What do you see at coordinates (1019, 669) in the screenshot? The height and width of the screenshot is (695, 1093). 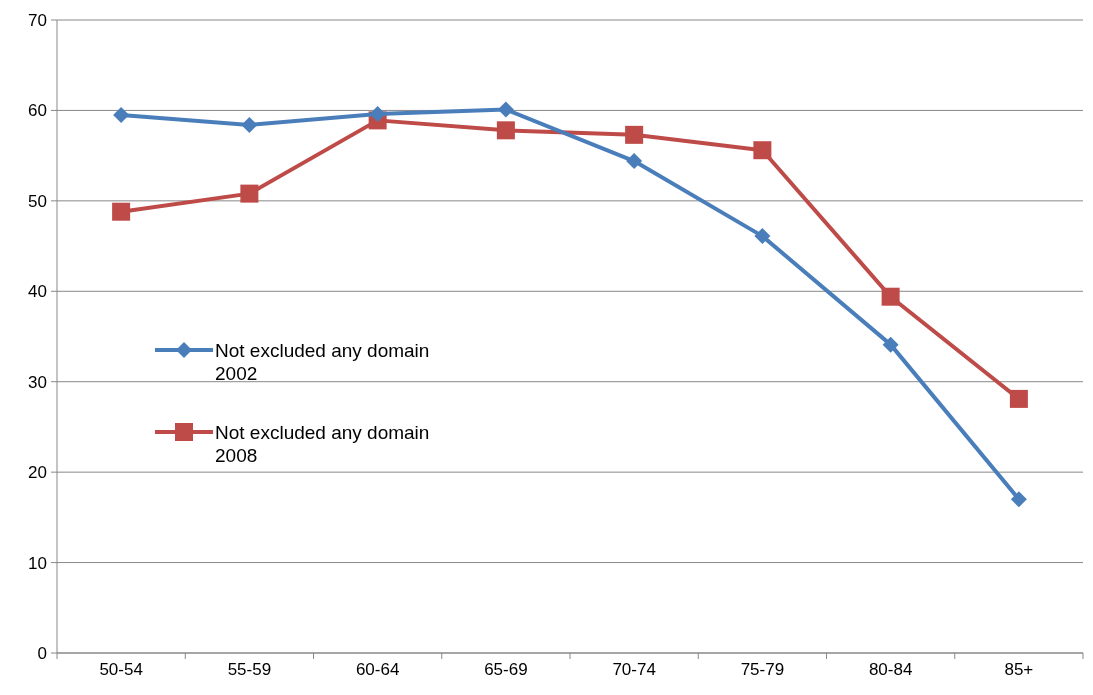 I see `x-tick-label: 85+` at bounding box center [1019, 669].